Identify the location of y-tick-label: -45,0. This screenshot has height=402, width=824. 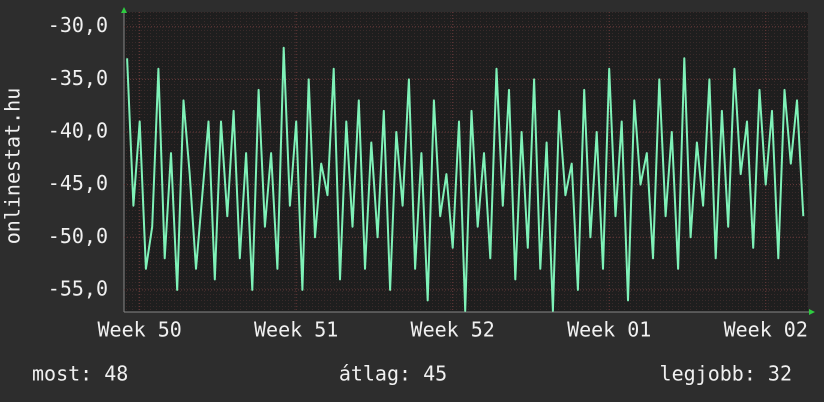
(78, 183).